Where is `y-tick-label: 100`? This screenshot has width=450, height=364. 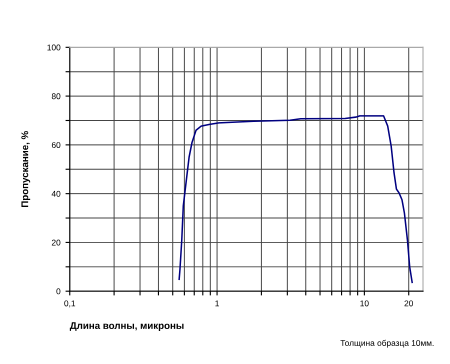
y-tick-label: 100 is located at coordinates (53, 47).